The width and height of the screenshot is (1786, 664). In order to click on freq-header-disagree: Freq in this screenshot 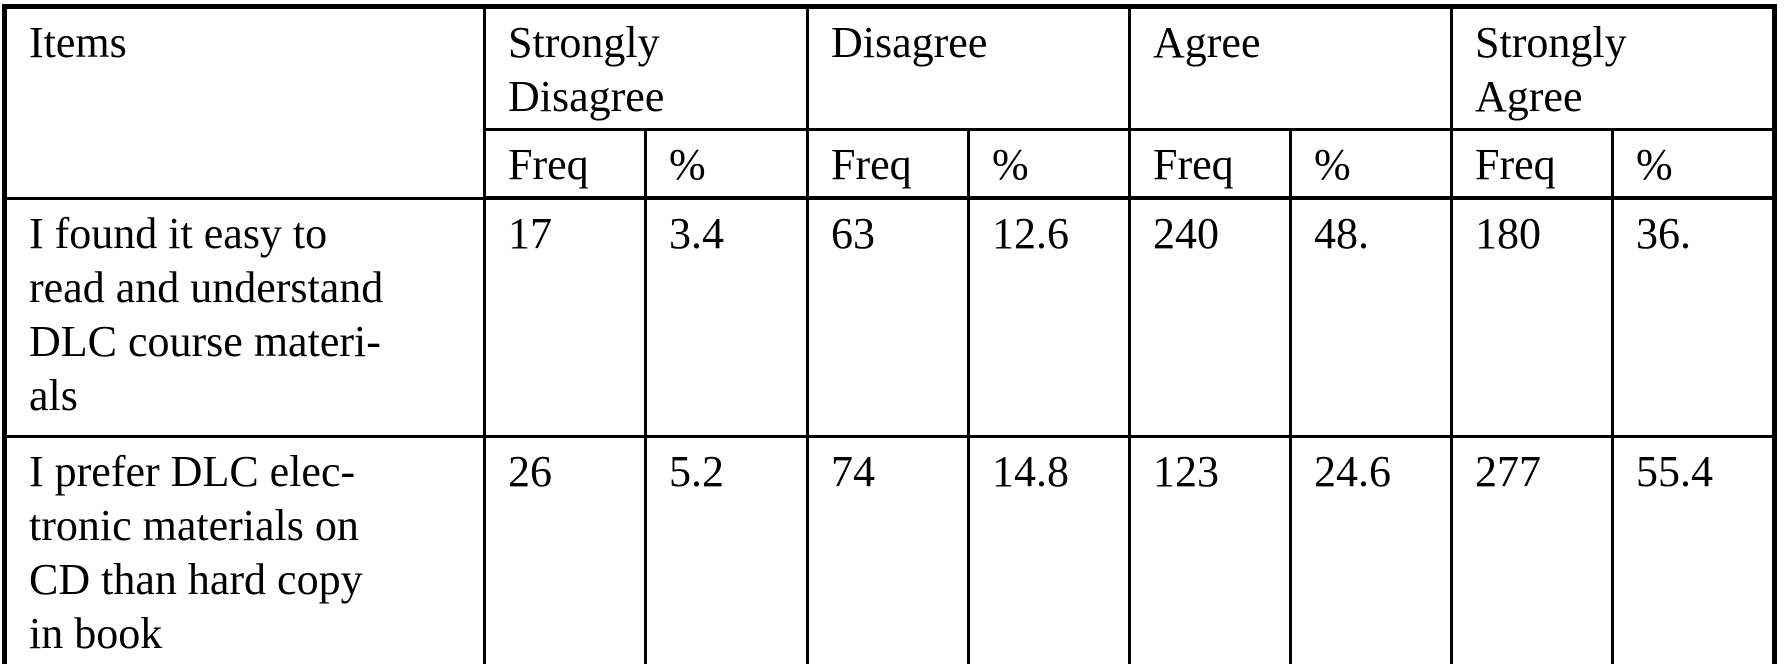, I will do `click(888, 164)`.